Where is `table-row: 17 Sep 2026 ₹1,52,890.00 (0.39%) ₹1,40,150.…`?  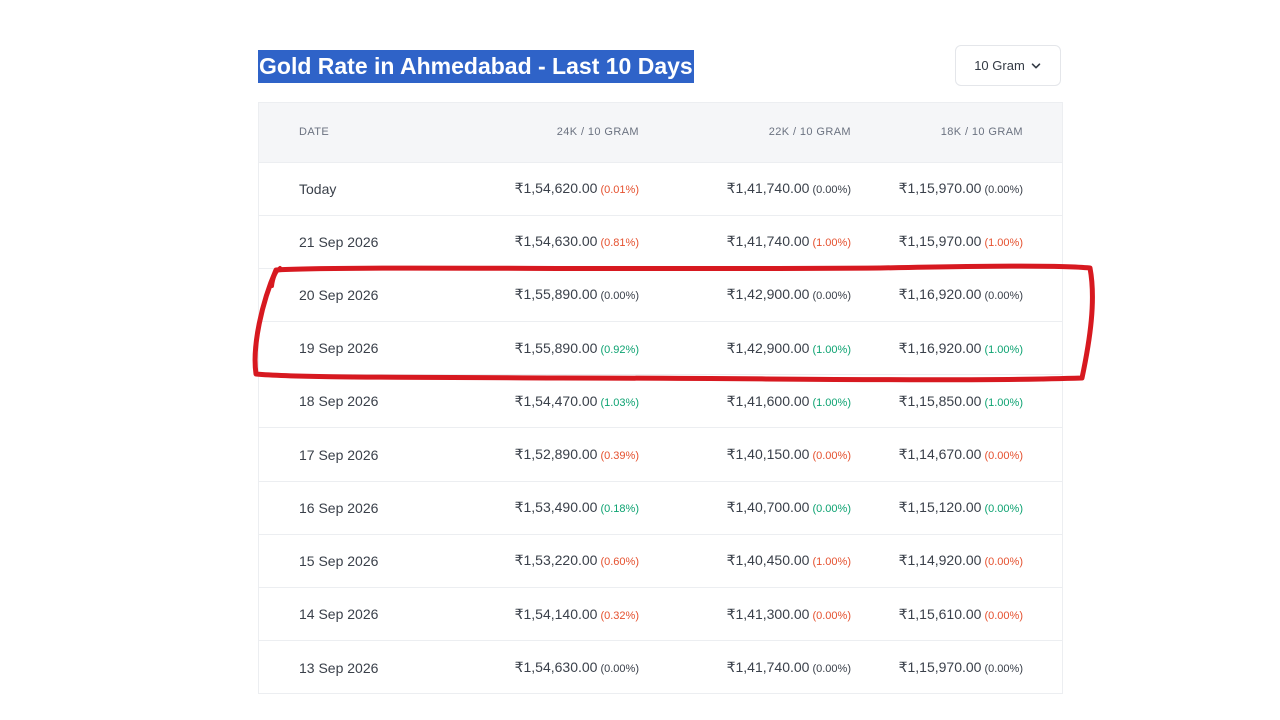
table-row: 17 Sep 2026 ₹1,52,890.00 (0.39%) ₹1,40,150.… is located at coordinates (660, 454).